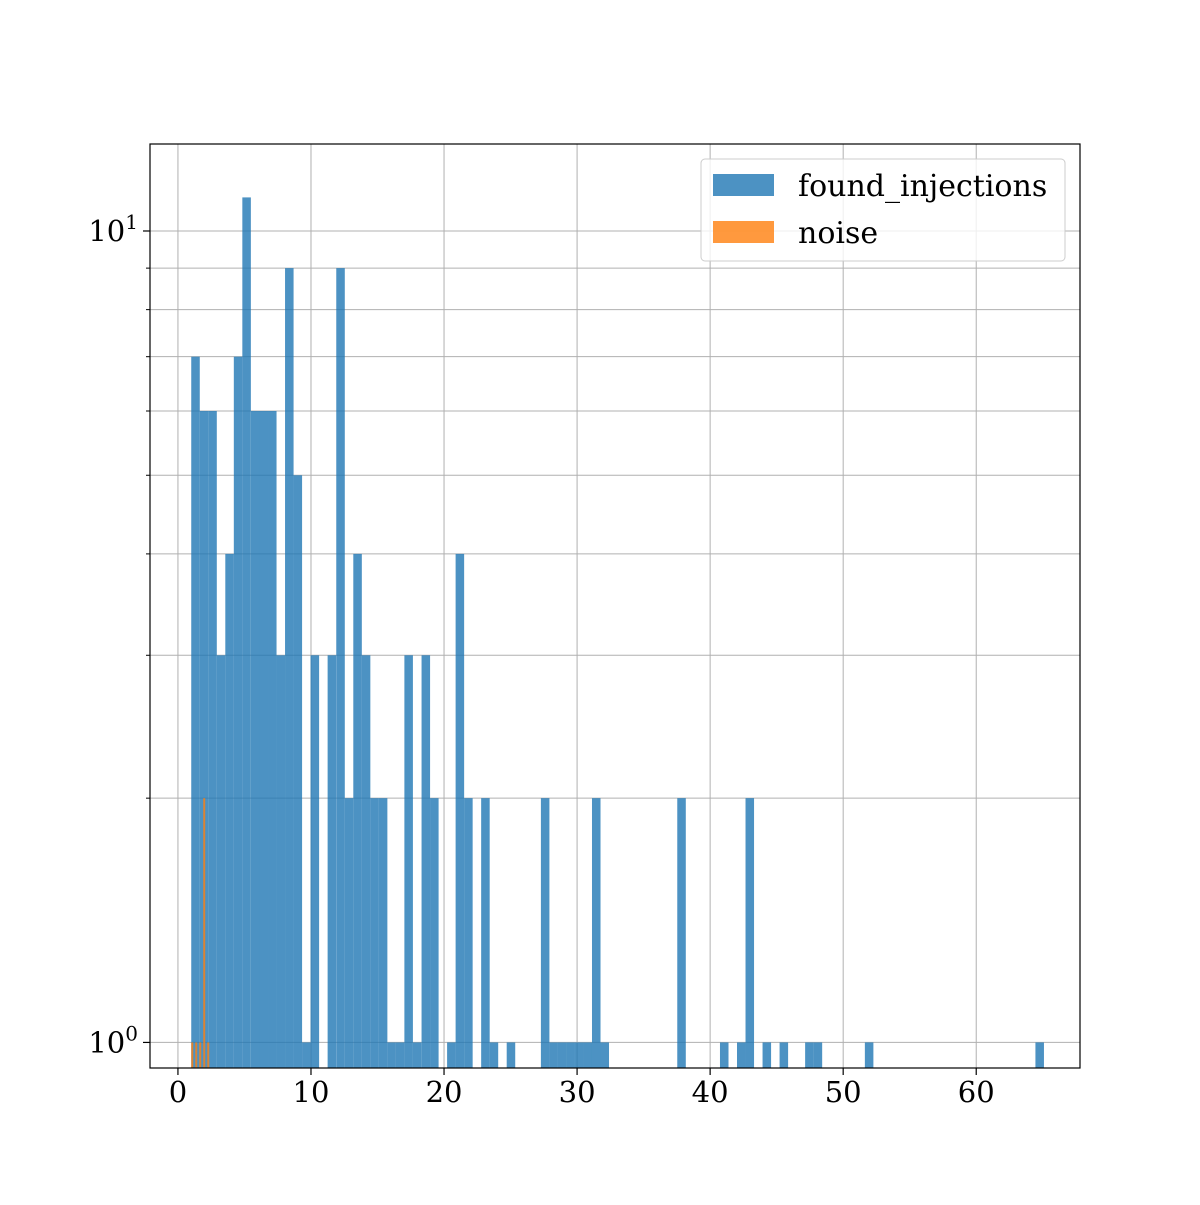  I want to click on x-tick-label: 0, so click(178, 1092).